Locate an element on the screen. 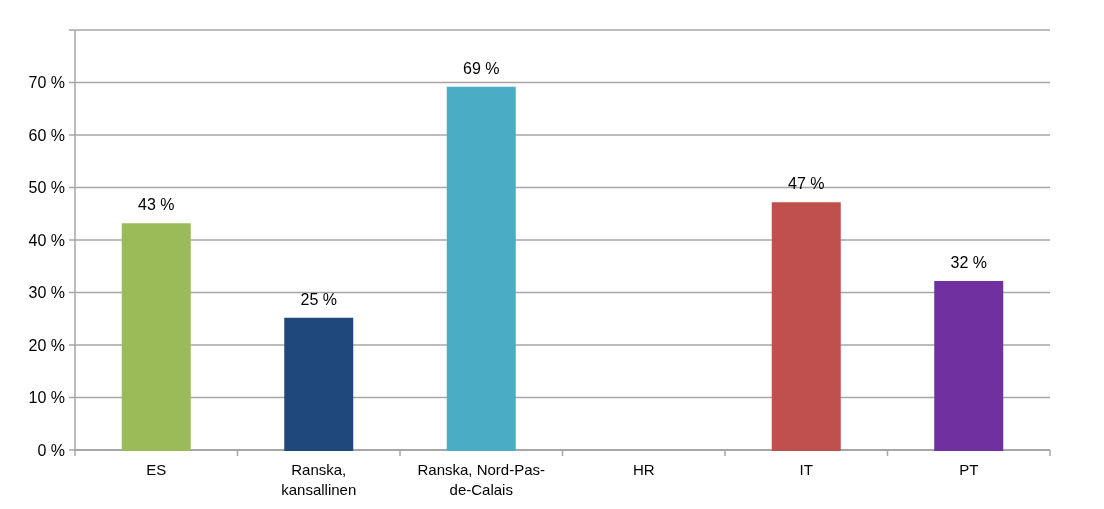 The image size is (1104, 509). y-tick-label: 50 % is located at coordinates (46, 188).